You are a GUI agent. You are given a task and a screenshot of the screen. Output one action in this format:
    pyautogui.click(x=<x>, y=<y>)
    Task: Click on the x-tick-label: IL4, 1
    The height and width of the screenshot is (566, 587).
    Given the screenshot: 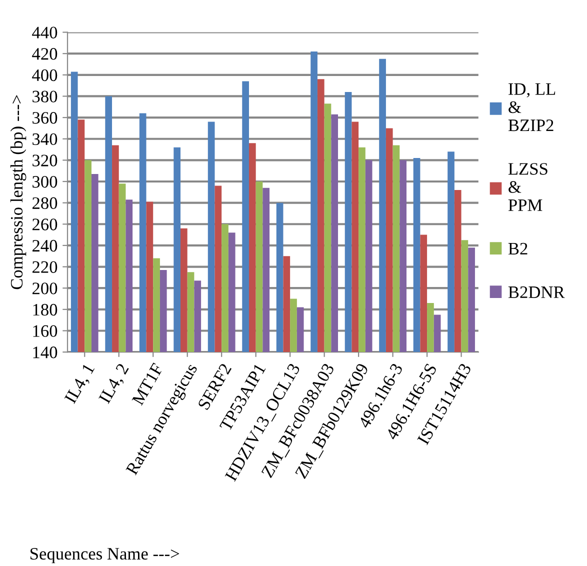 What is the action you would take?
    pyautogui.click(x=80, y=384)
    